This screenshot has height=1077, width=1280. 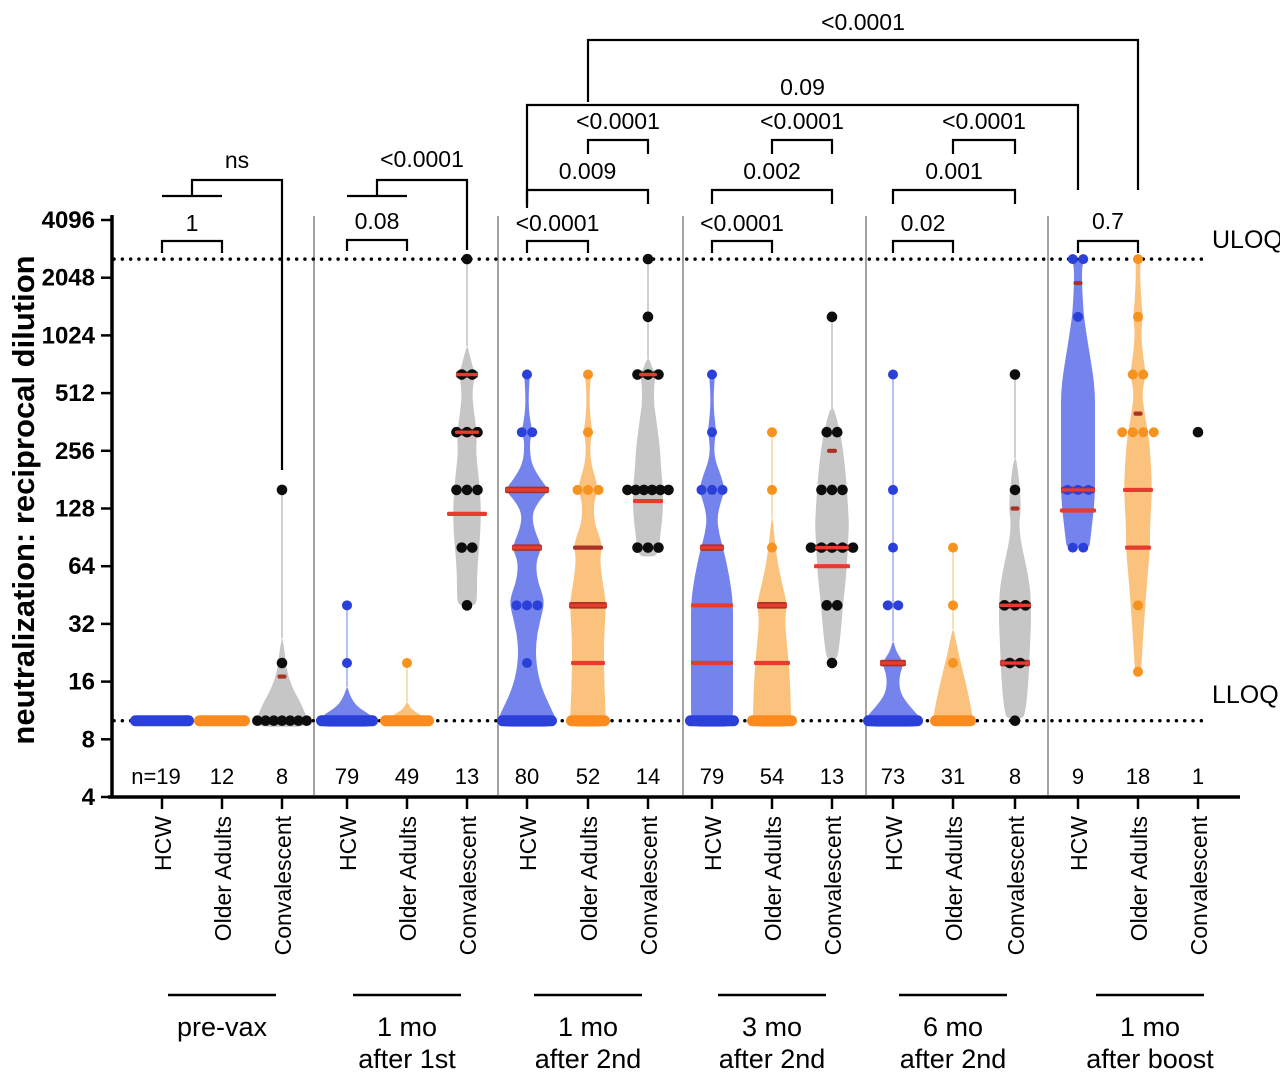 I want to click on y-tick-label: 4096, so click(x=68, y=220).